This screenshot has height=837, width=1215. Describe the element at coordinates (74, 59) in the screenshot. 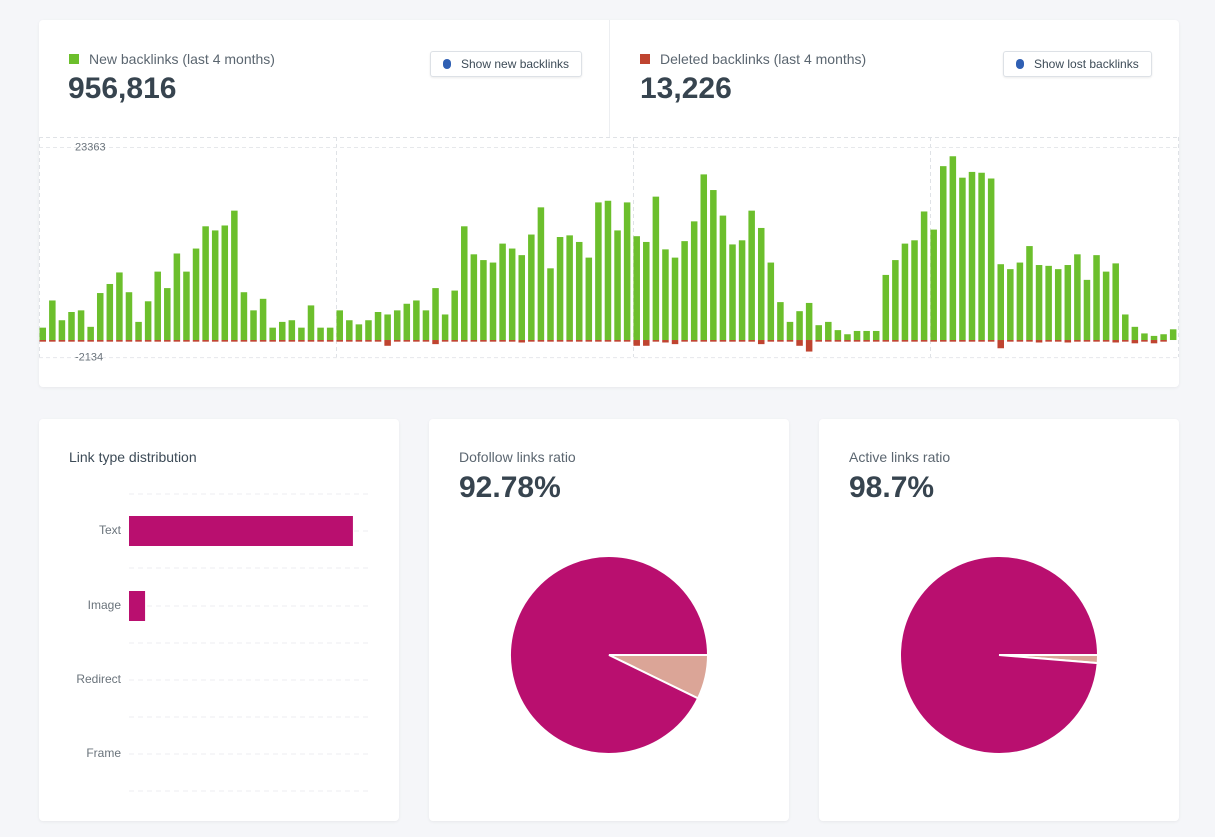

I see `legend-swatch` at that location.